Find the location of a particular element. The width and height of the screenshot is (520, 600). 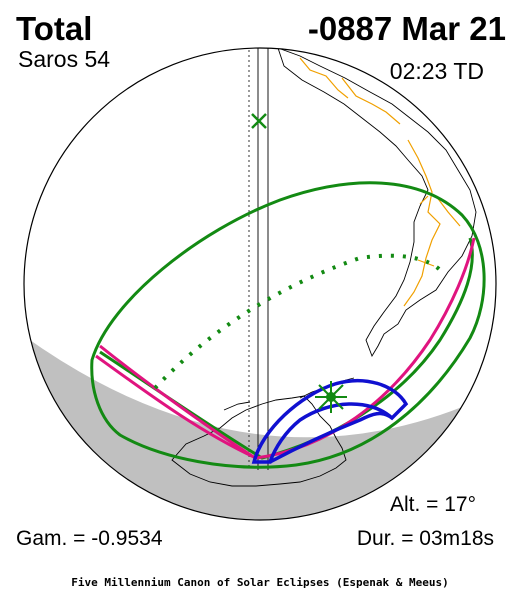

x-cross-icon is located at coordinates (259, 121).